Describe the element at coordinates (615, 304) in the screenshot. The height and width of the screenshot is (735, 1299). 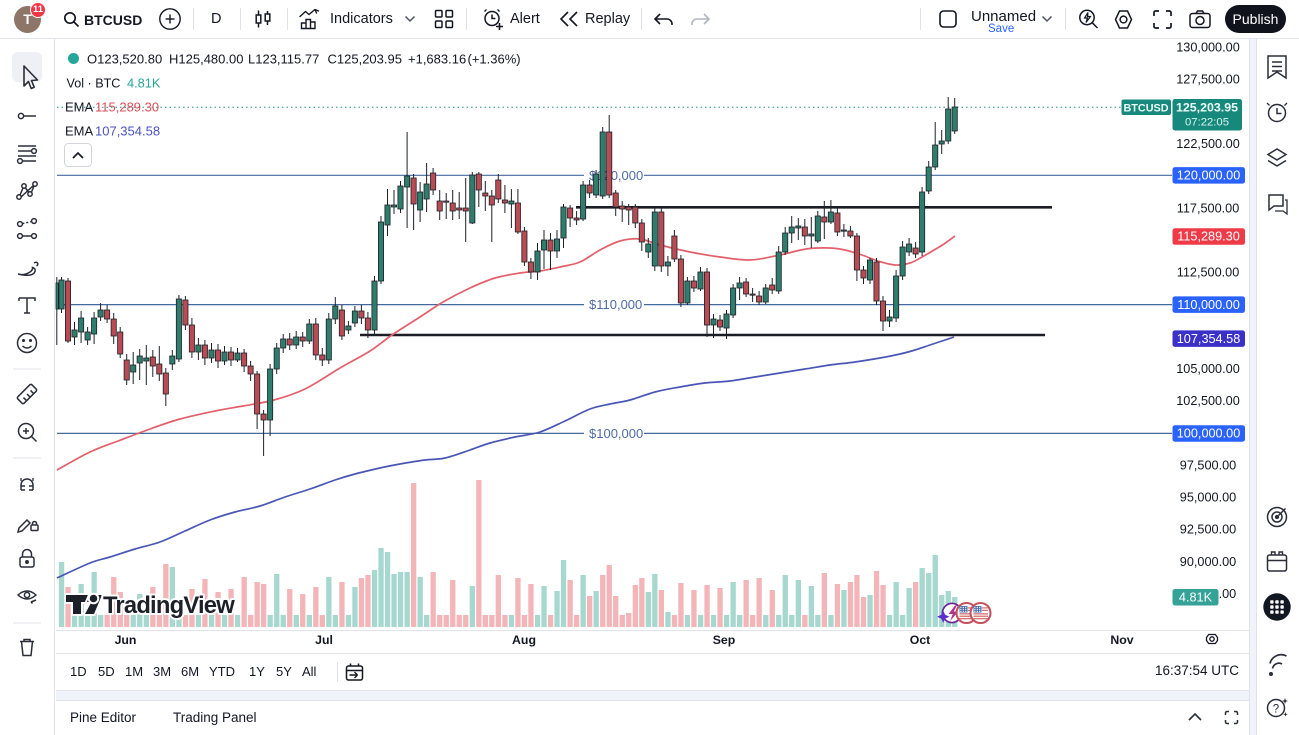
I see `svg-text: $110,000` at that location.